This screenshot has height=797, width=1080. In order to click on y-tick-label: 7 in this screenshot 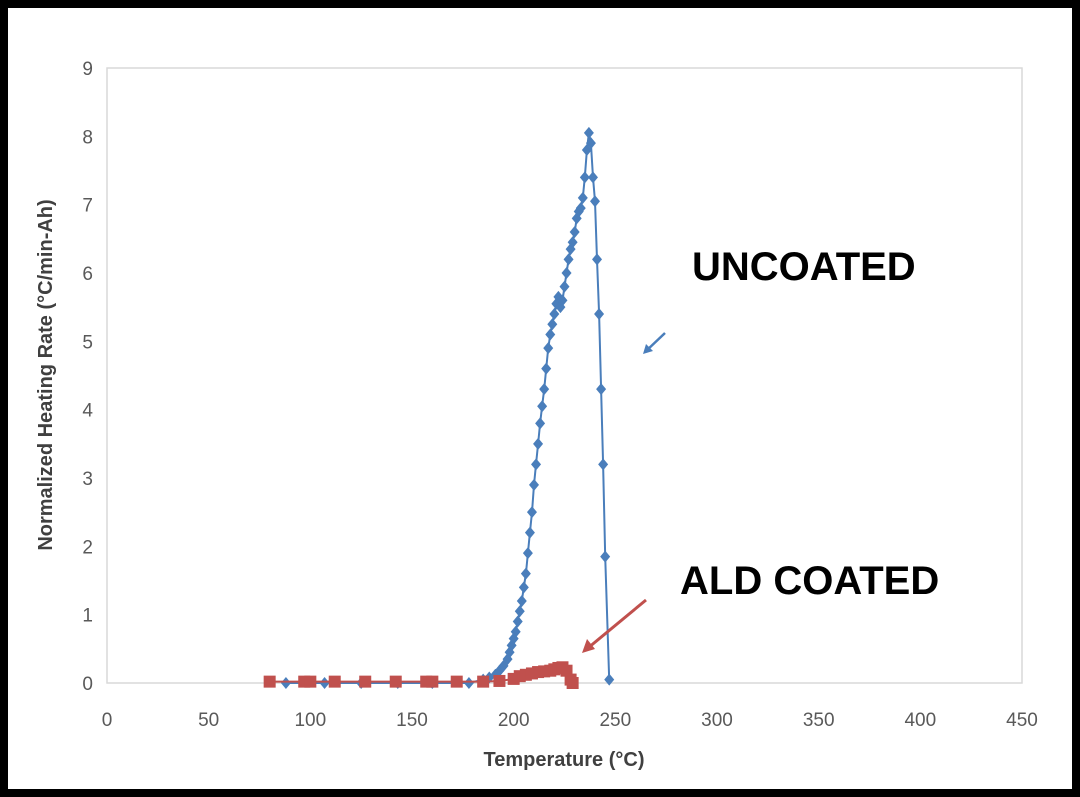, I will do `click(87, 206)`.